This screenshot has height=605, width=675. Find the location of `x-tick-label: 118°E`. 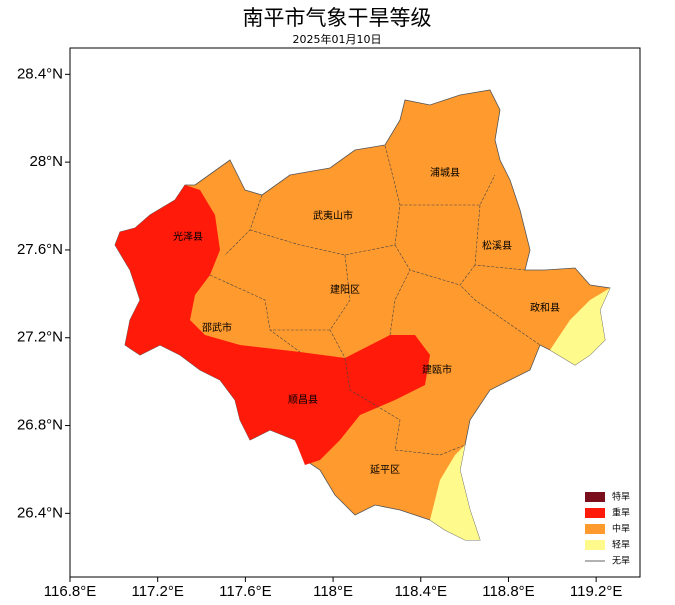

x-tick-label: 118°E is located at coordinates (333, 591).